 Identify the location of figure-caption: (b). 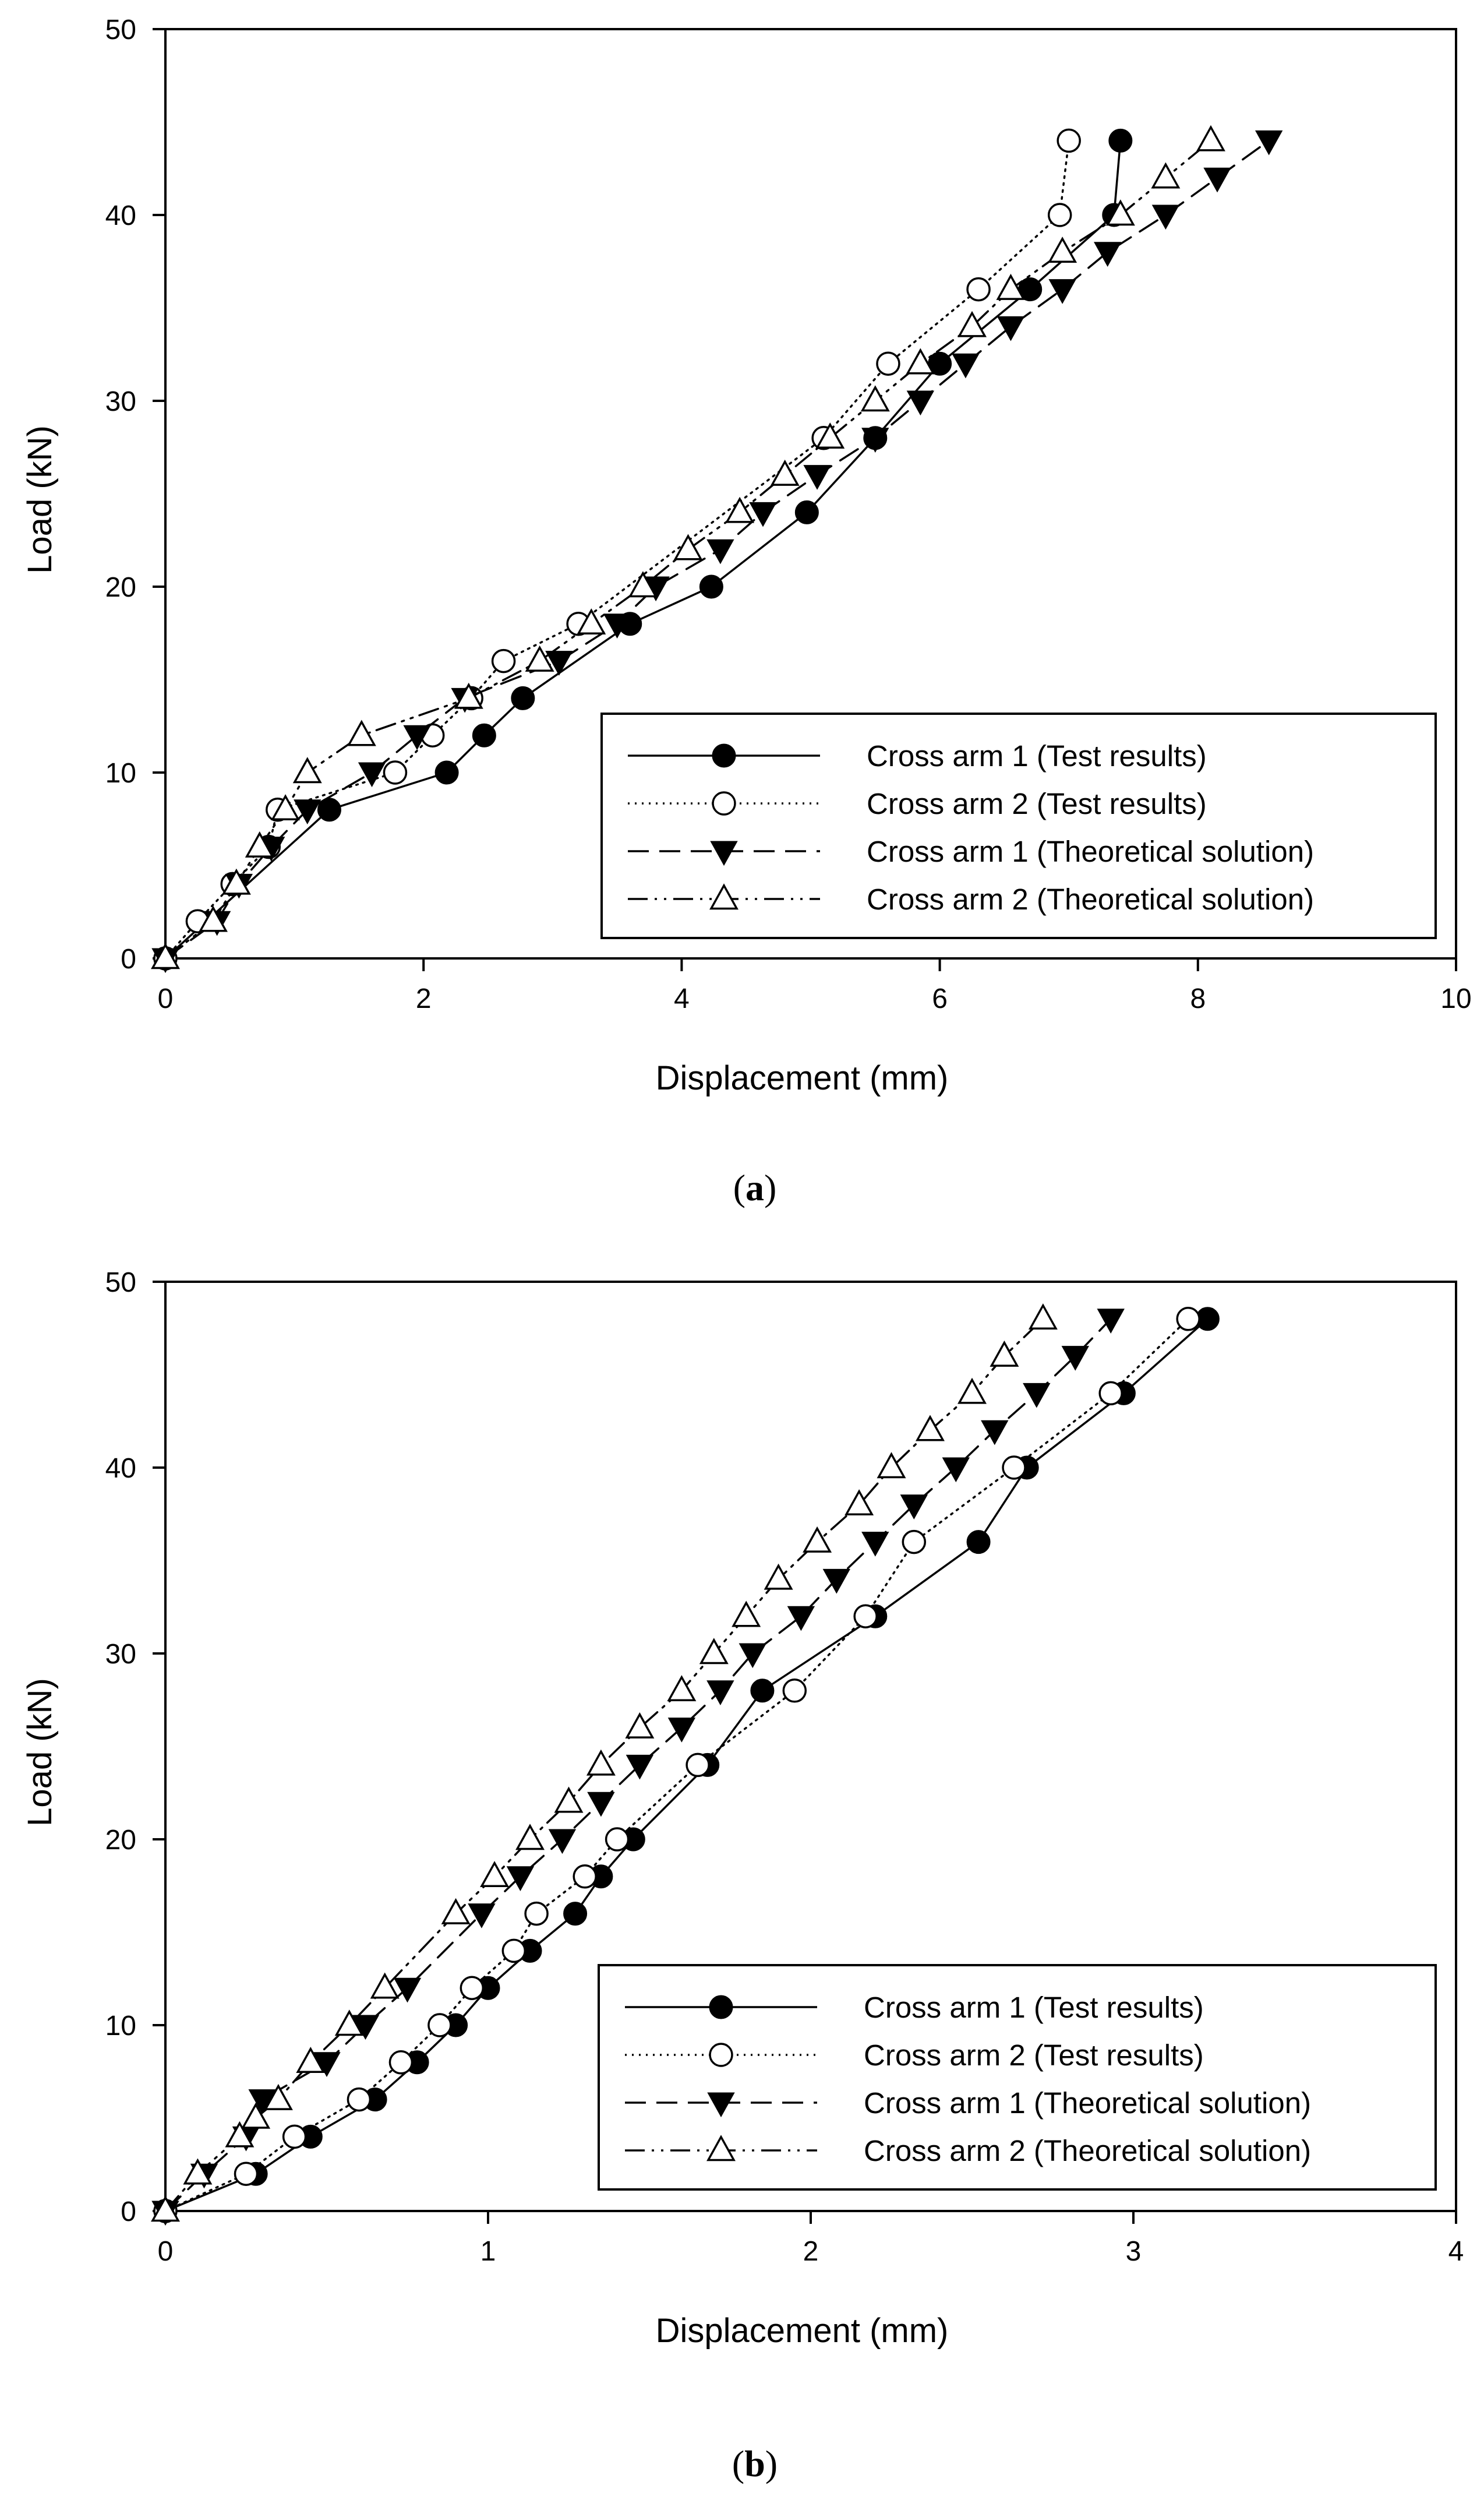
(755, 2463).